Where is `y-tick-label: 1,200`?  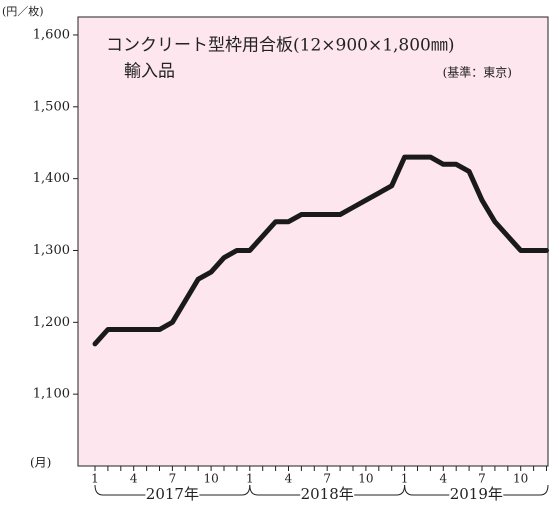 y-tick-label: 1,200 is located at coordinates (51, 322).